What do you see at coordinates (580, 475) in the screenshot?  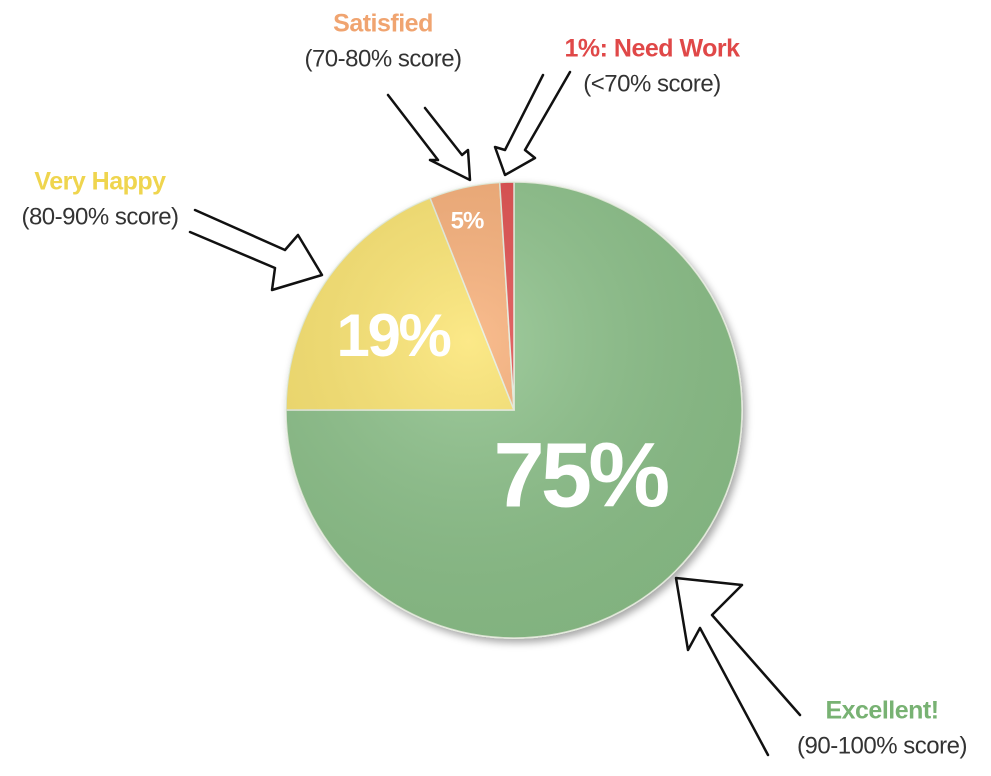 I see `value-label: 75%` at bounding box center [580, 475].